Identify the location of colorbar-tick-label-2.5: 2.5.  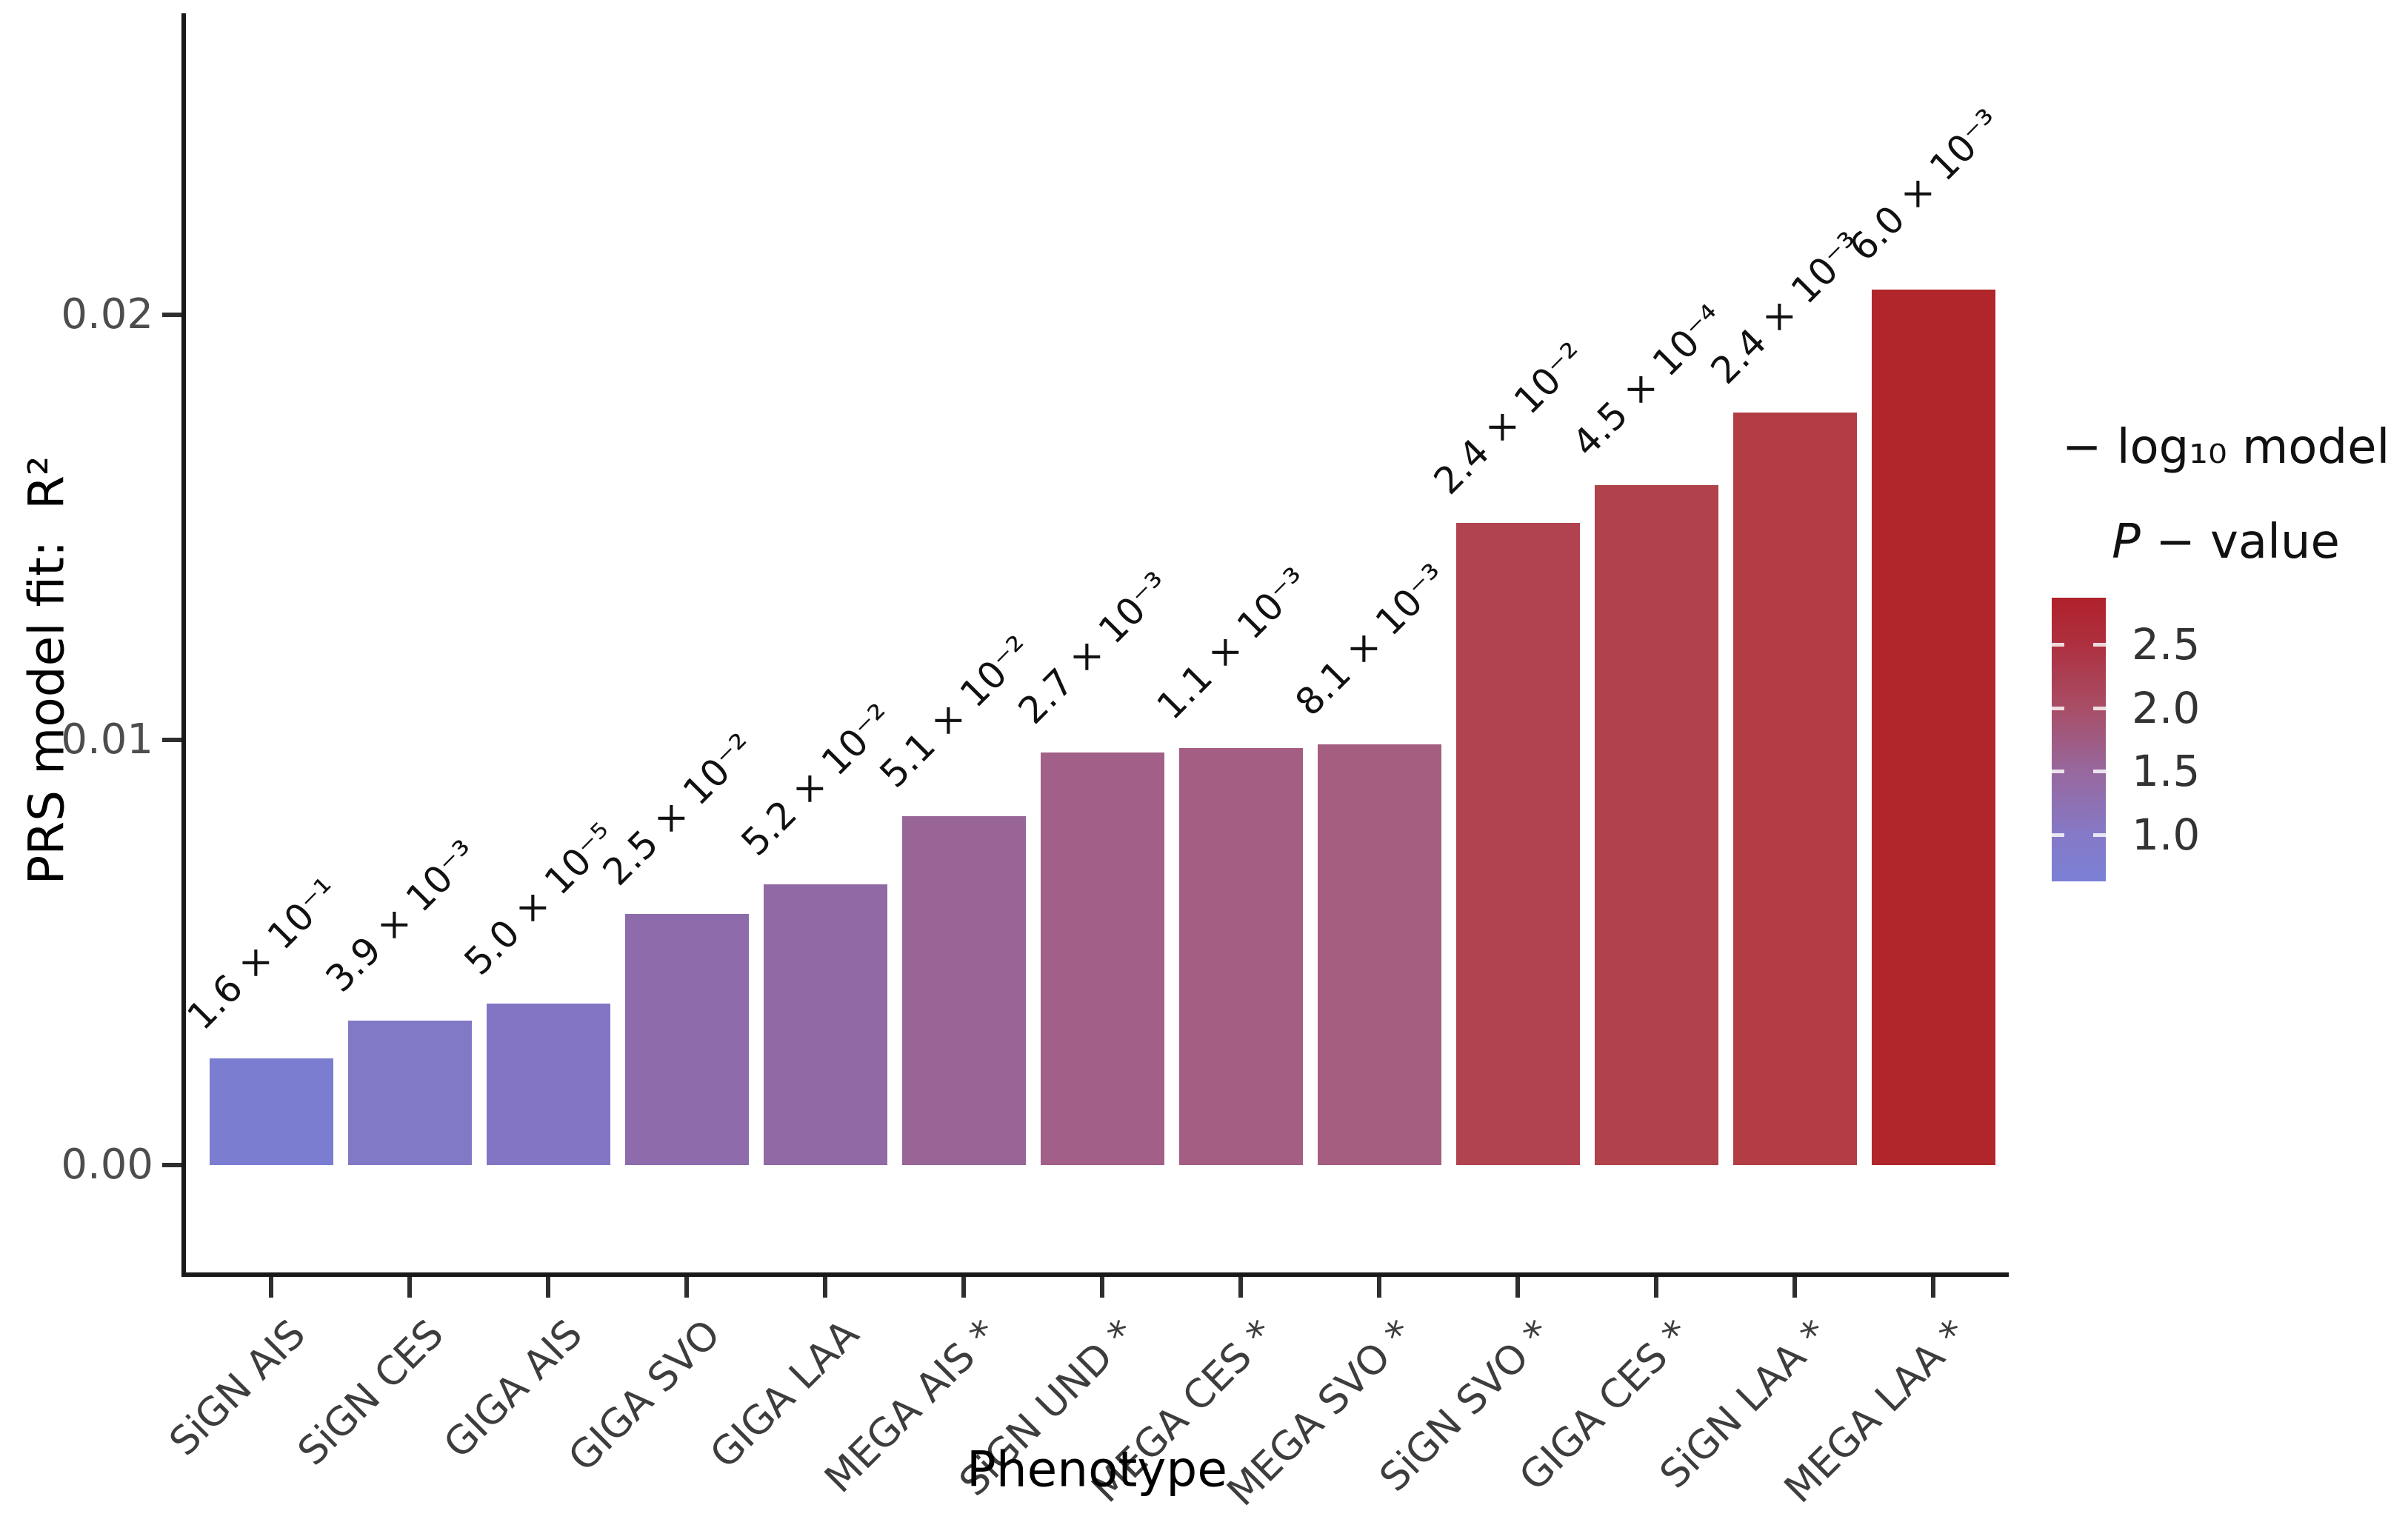
(2166, 644).